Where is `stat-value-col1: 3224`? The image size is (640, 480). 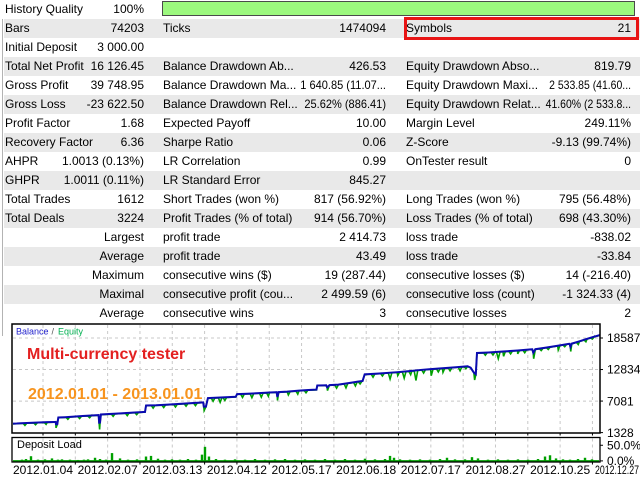
stat-value-col1: 3224 is located at coordinates (130, 218).